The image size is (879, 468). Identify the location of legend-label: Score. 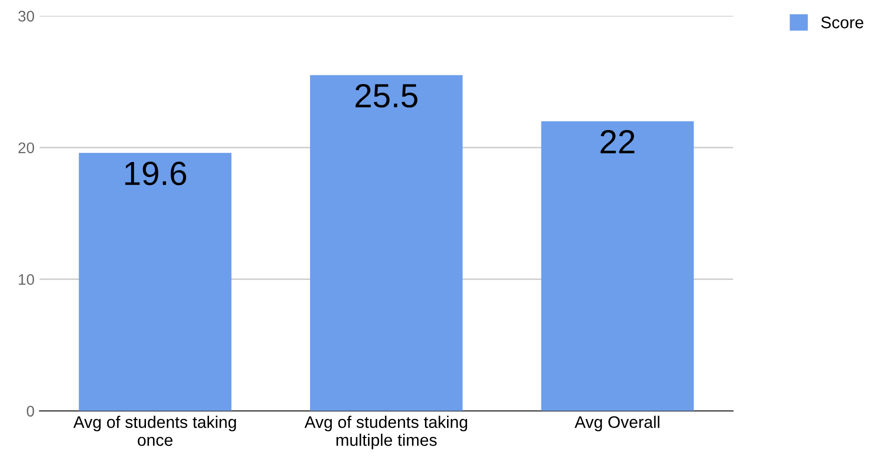
(842, 22).